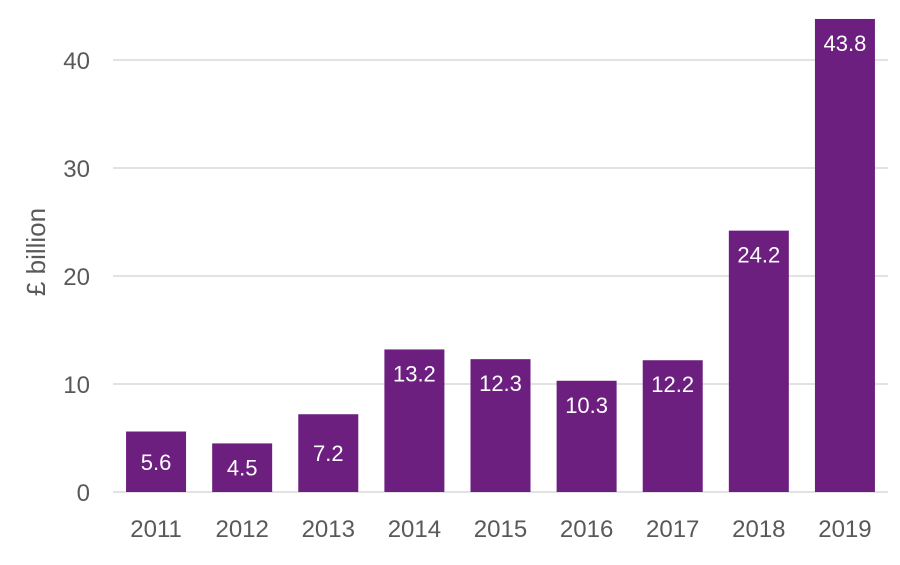 Image resolution: width=900 pixels, height=565 pixels. Describe the element at coordinates (672, 426) in the screenshot. I see `bar-2017` at that location.